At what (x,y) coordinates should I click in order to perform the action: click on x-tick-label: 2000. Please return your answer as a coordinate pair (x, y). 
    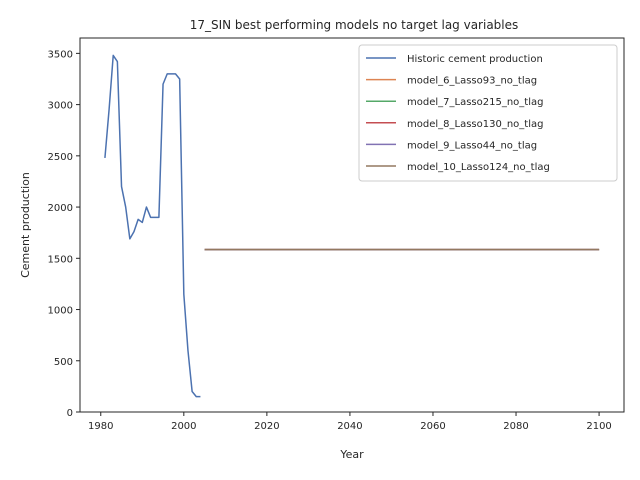
    Looking at the image, I should click on (183, 426).